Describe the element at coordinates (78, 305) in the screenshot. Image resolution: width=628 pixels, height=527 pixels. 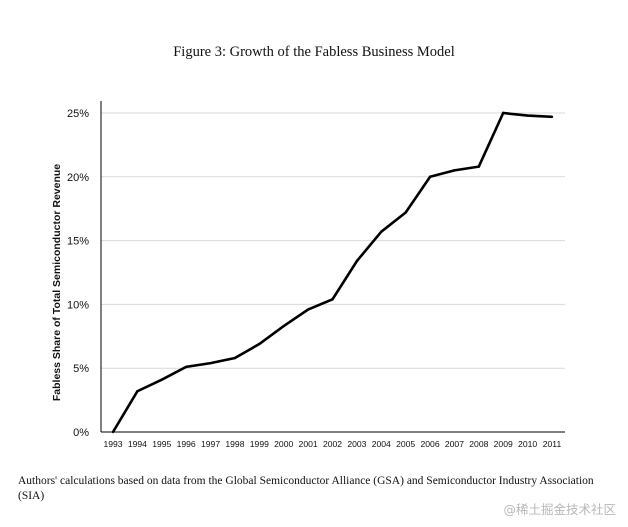
I see `y-tick-label: 10%` at that location.